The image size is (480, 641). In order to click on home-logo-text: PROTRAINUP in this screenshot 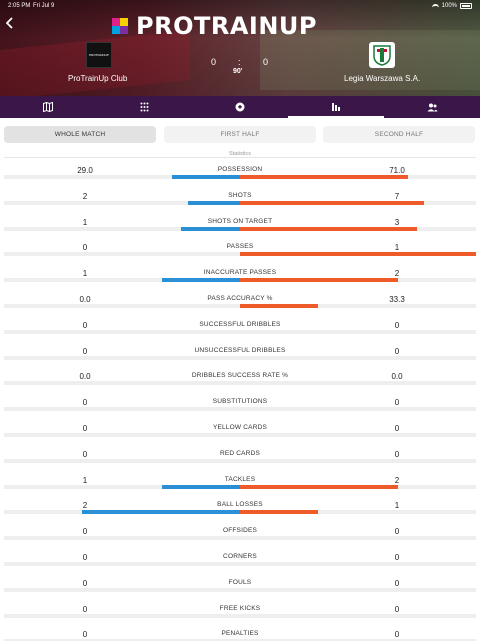, I will do `click(99, 55)`.